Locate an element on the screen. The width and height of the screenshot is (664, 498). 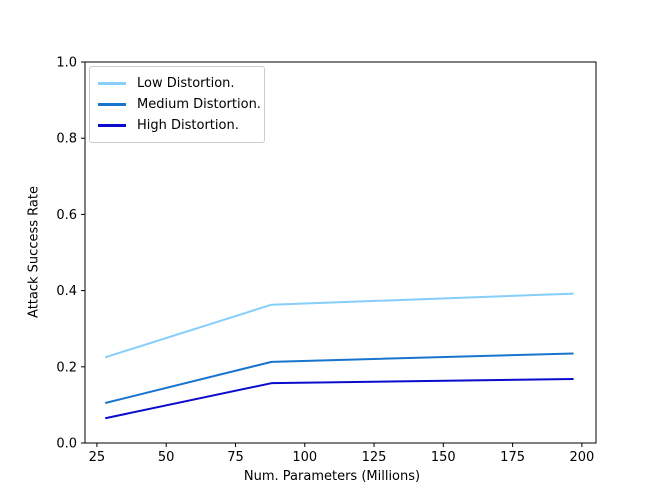
x-tick-label: 75 is located at coordinates (235, 457).